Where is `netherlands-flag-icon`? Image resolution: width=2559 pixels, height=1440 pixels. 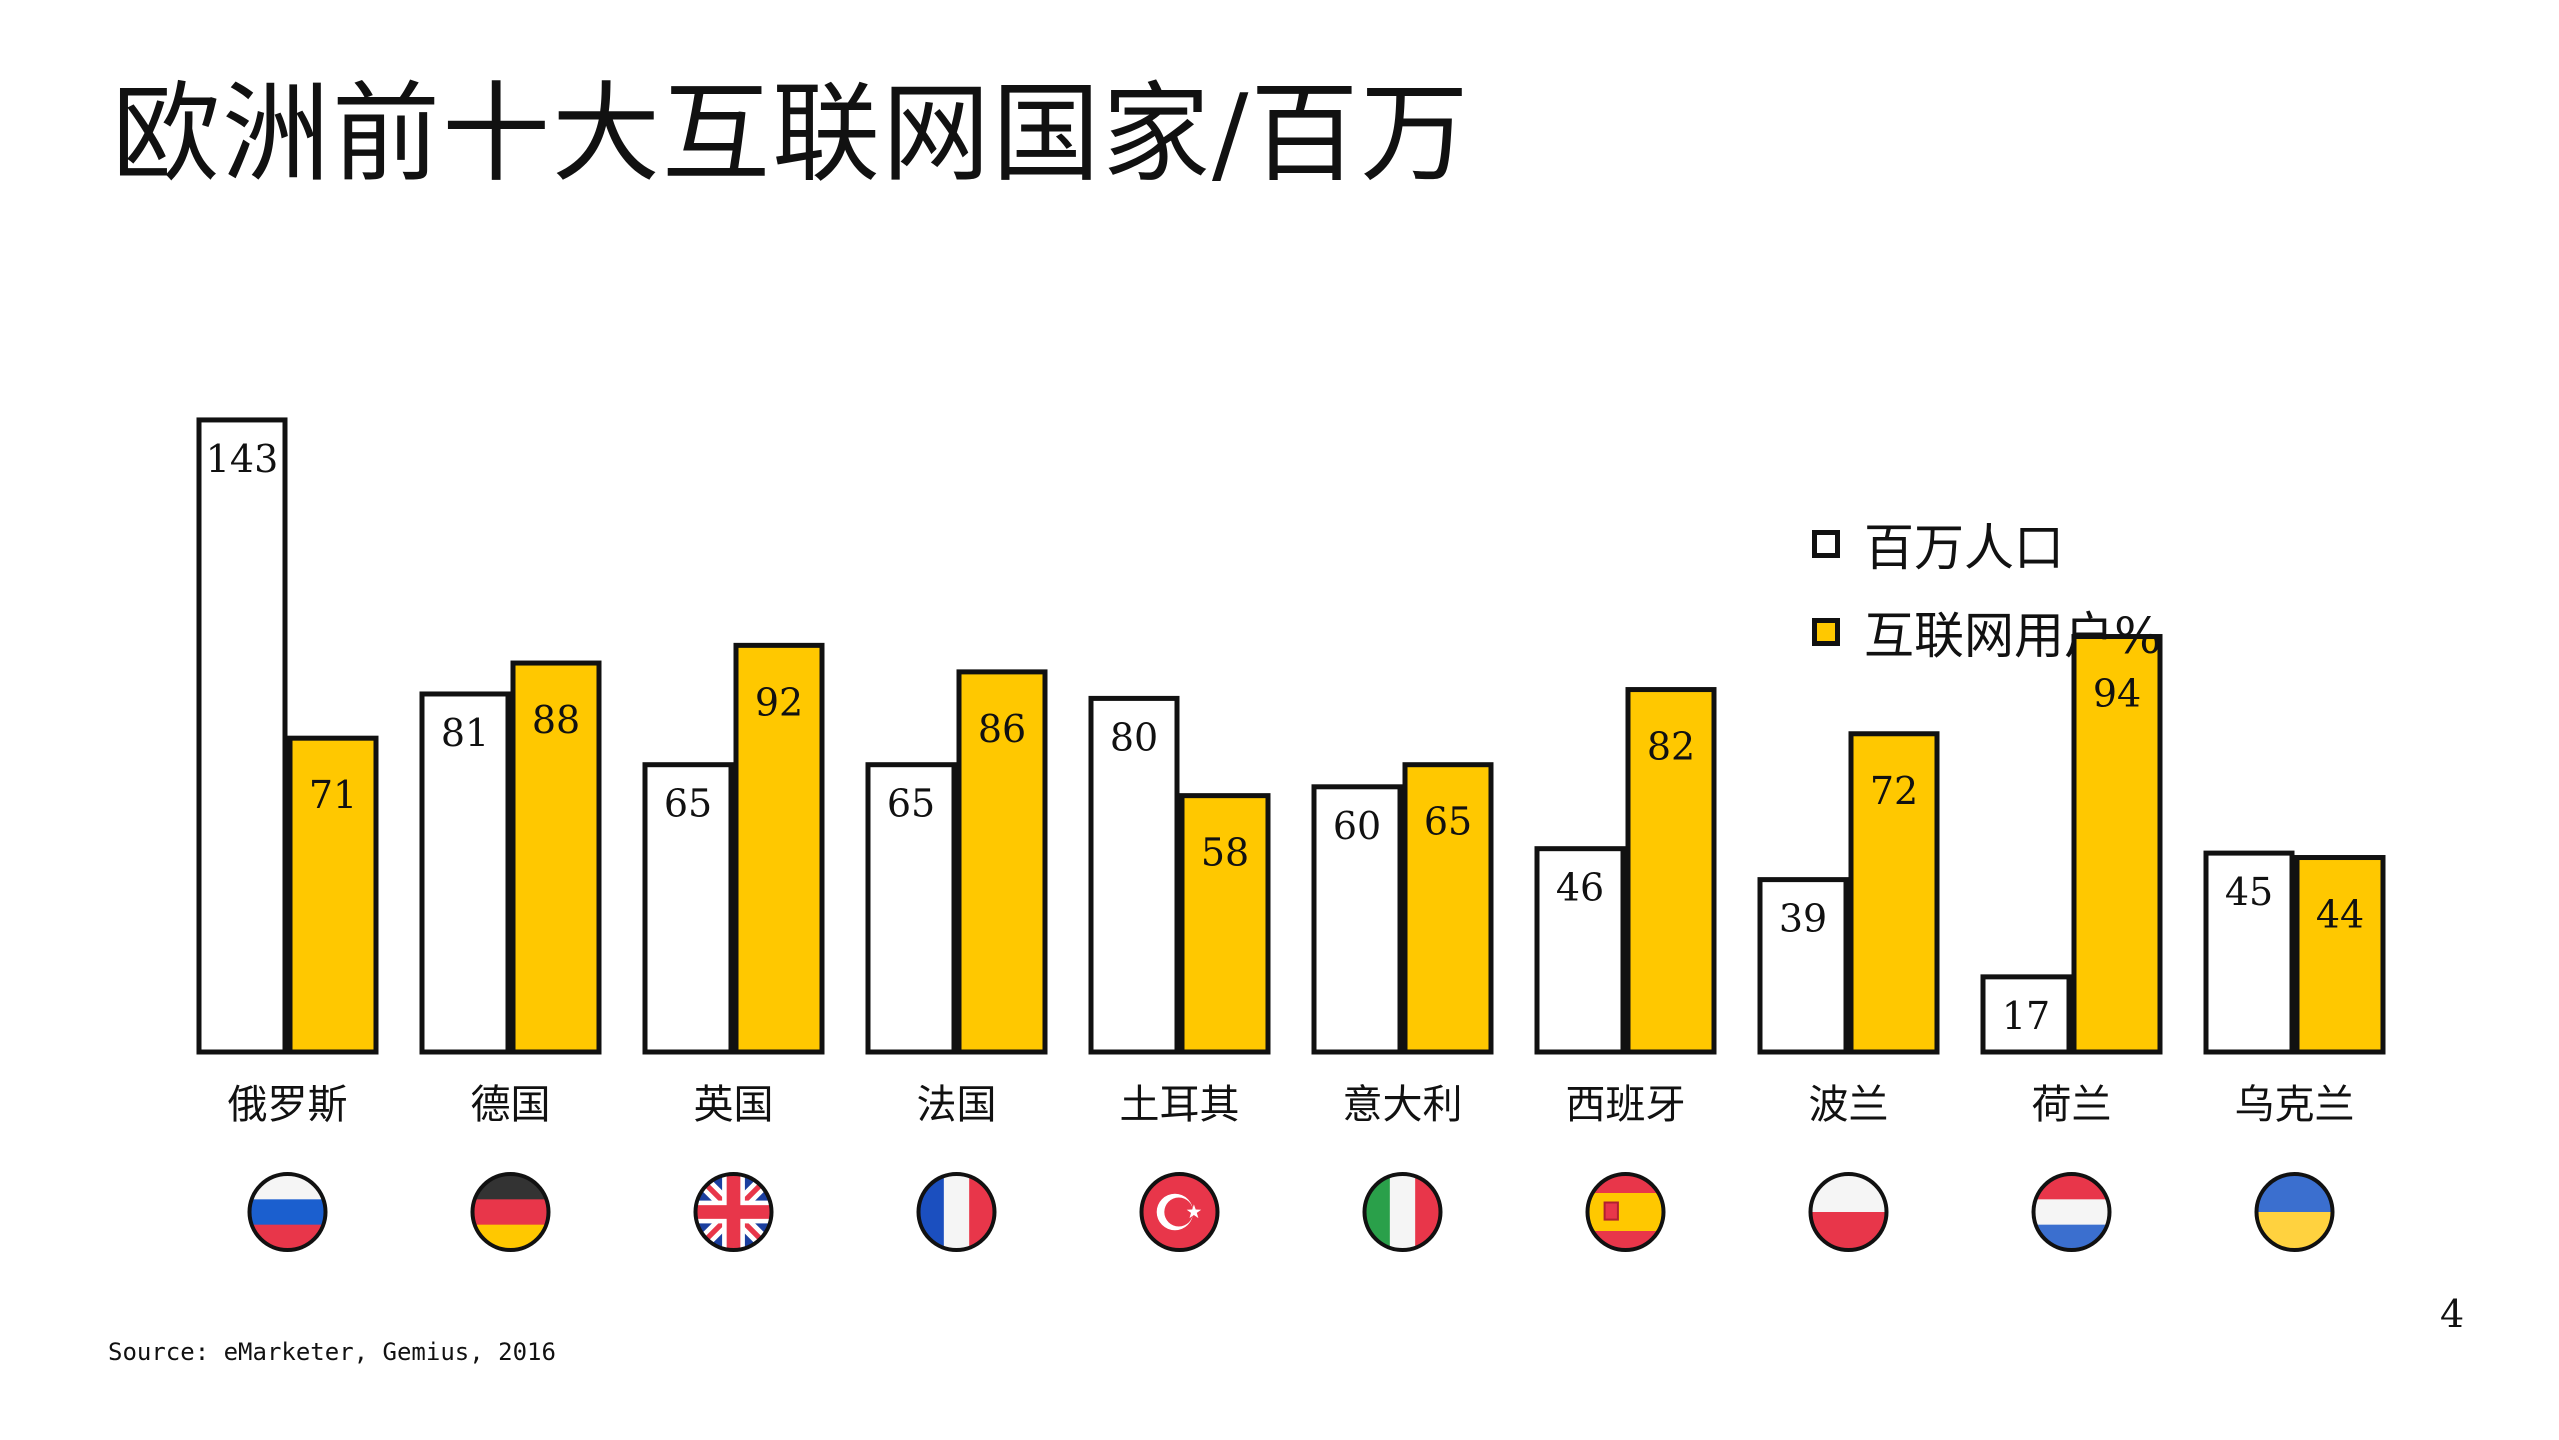 netherlands-flag-icon is located at coordinates (2071, 1212).